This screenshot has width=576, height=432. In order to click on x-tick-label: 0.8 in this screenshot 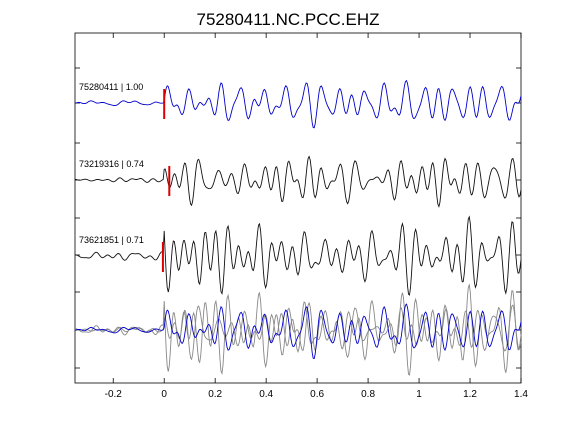, I will do `click(368, 394)`.